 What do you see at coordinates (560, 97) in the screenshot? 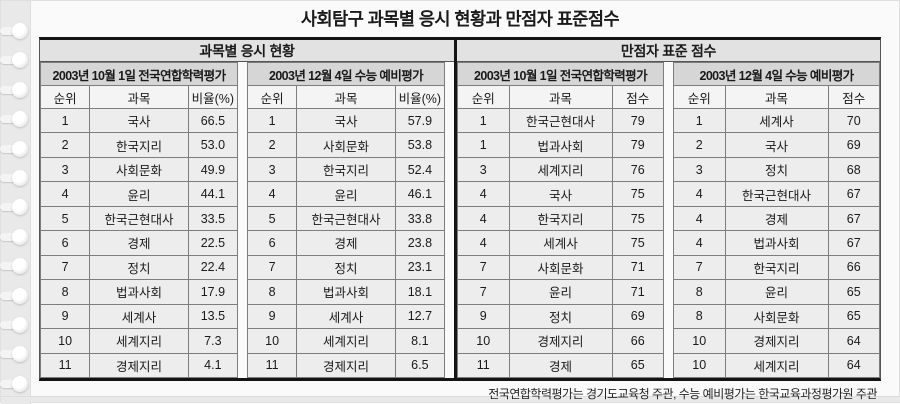
I see `column-header-subject: 과목` at bounding box center [560, 97].